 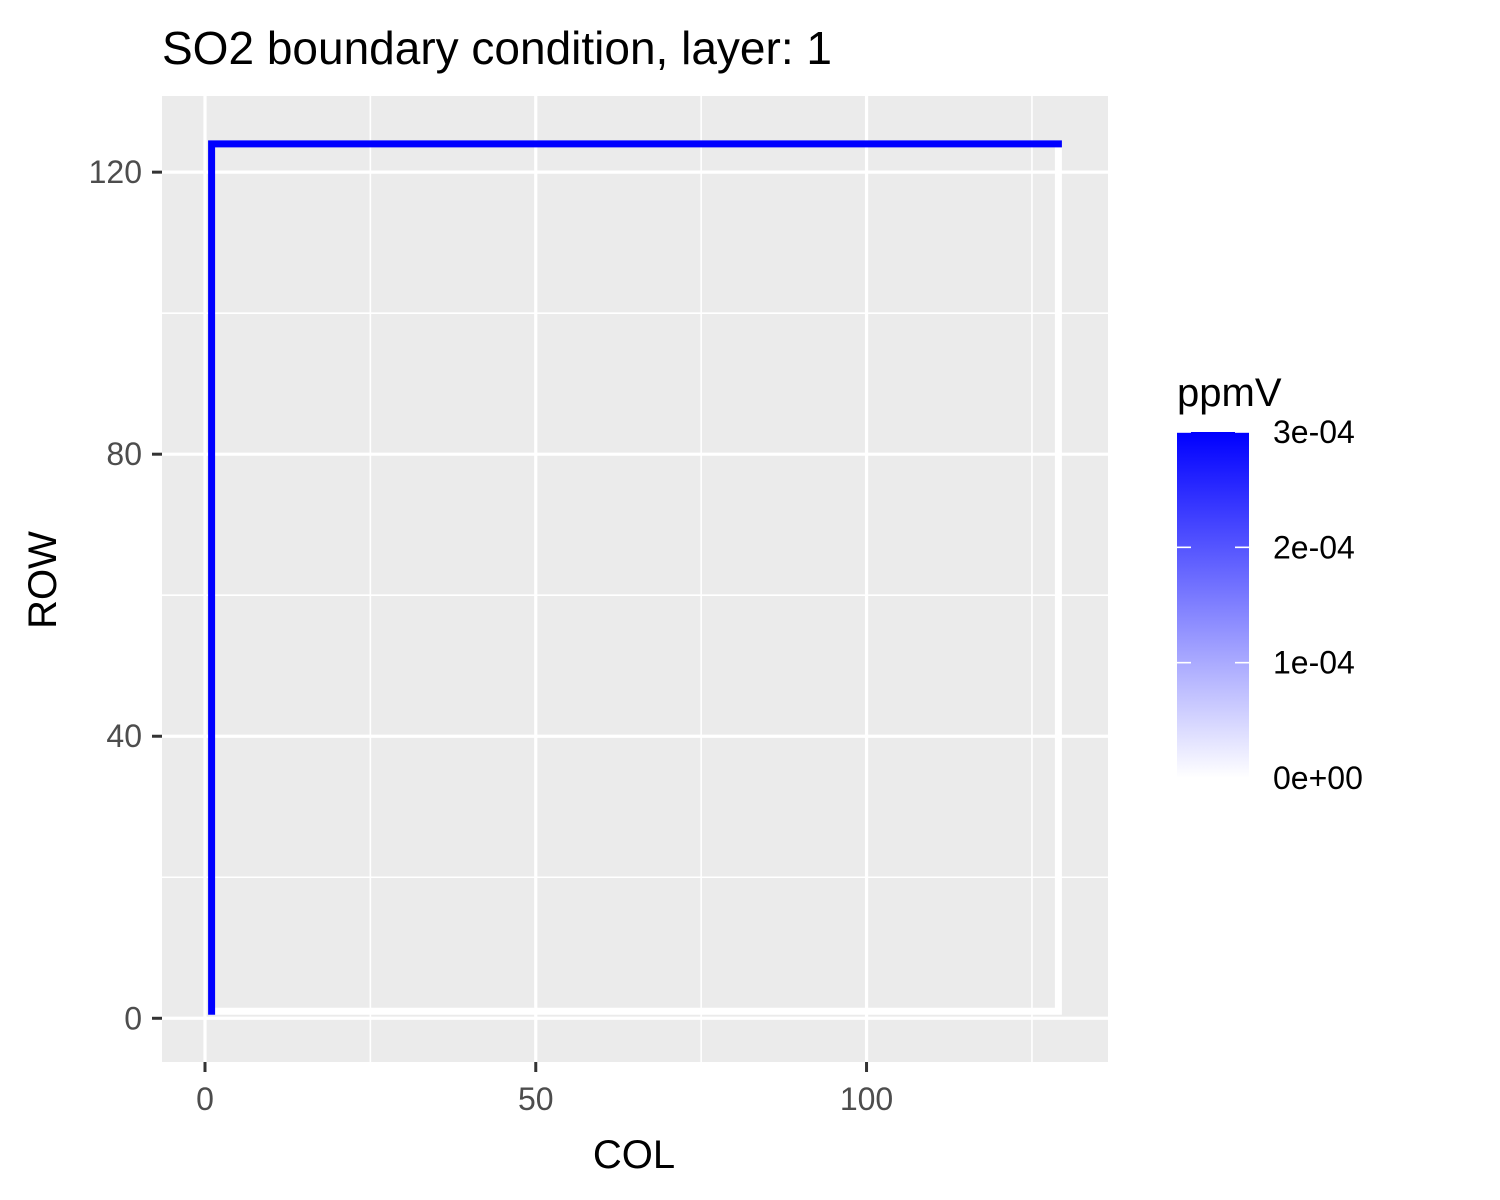 I want to click on legend-label: 3e-04, so click(x=1314, y=432).